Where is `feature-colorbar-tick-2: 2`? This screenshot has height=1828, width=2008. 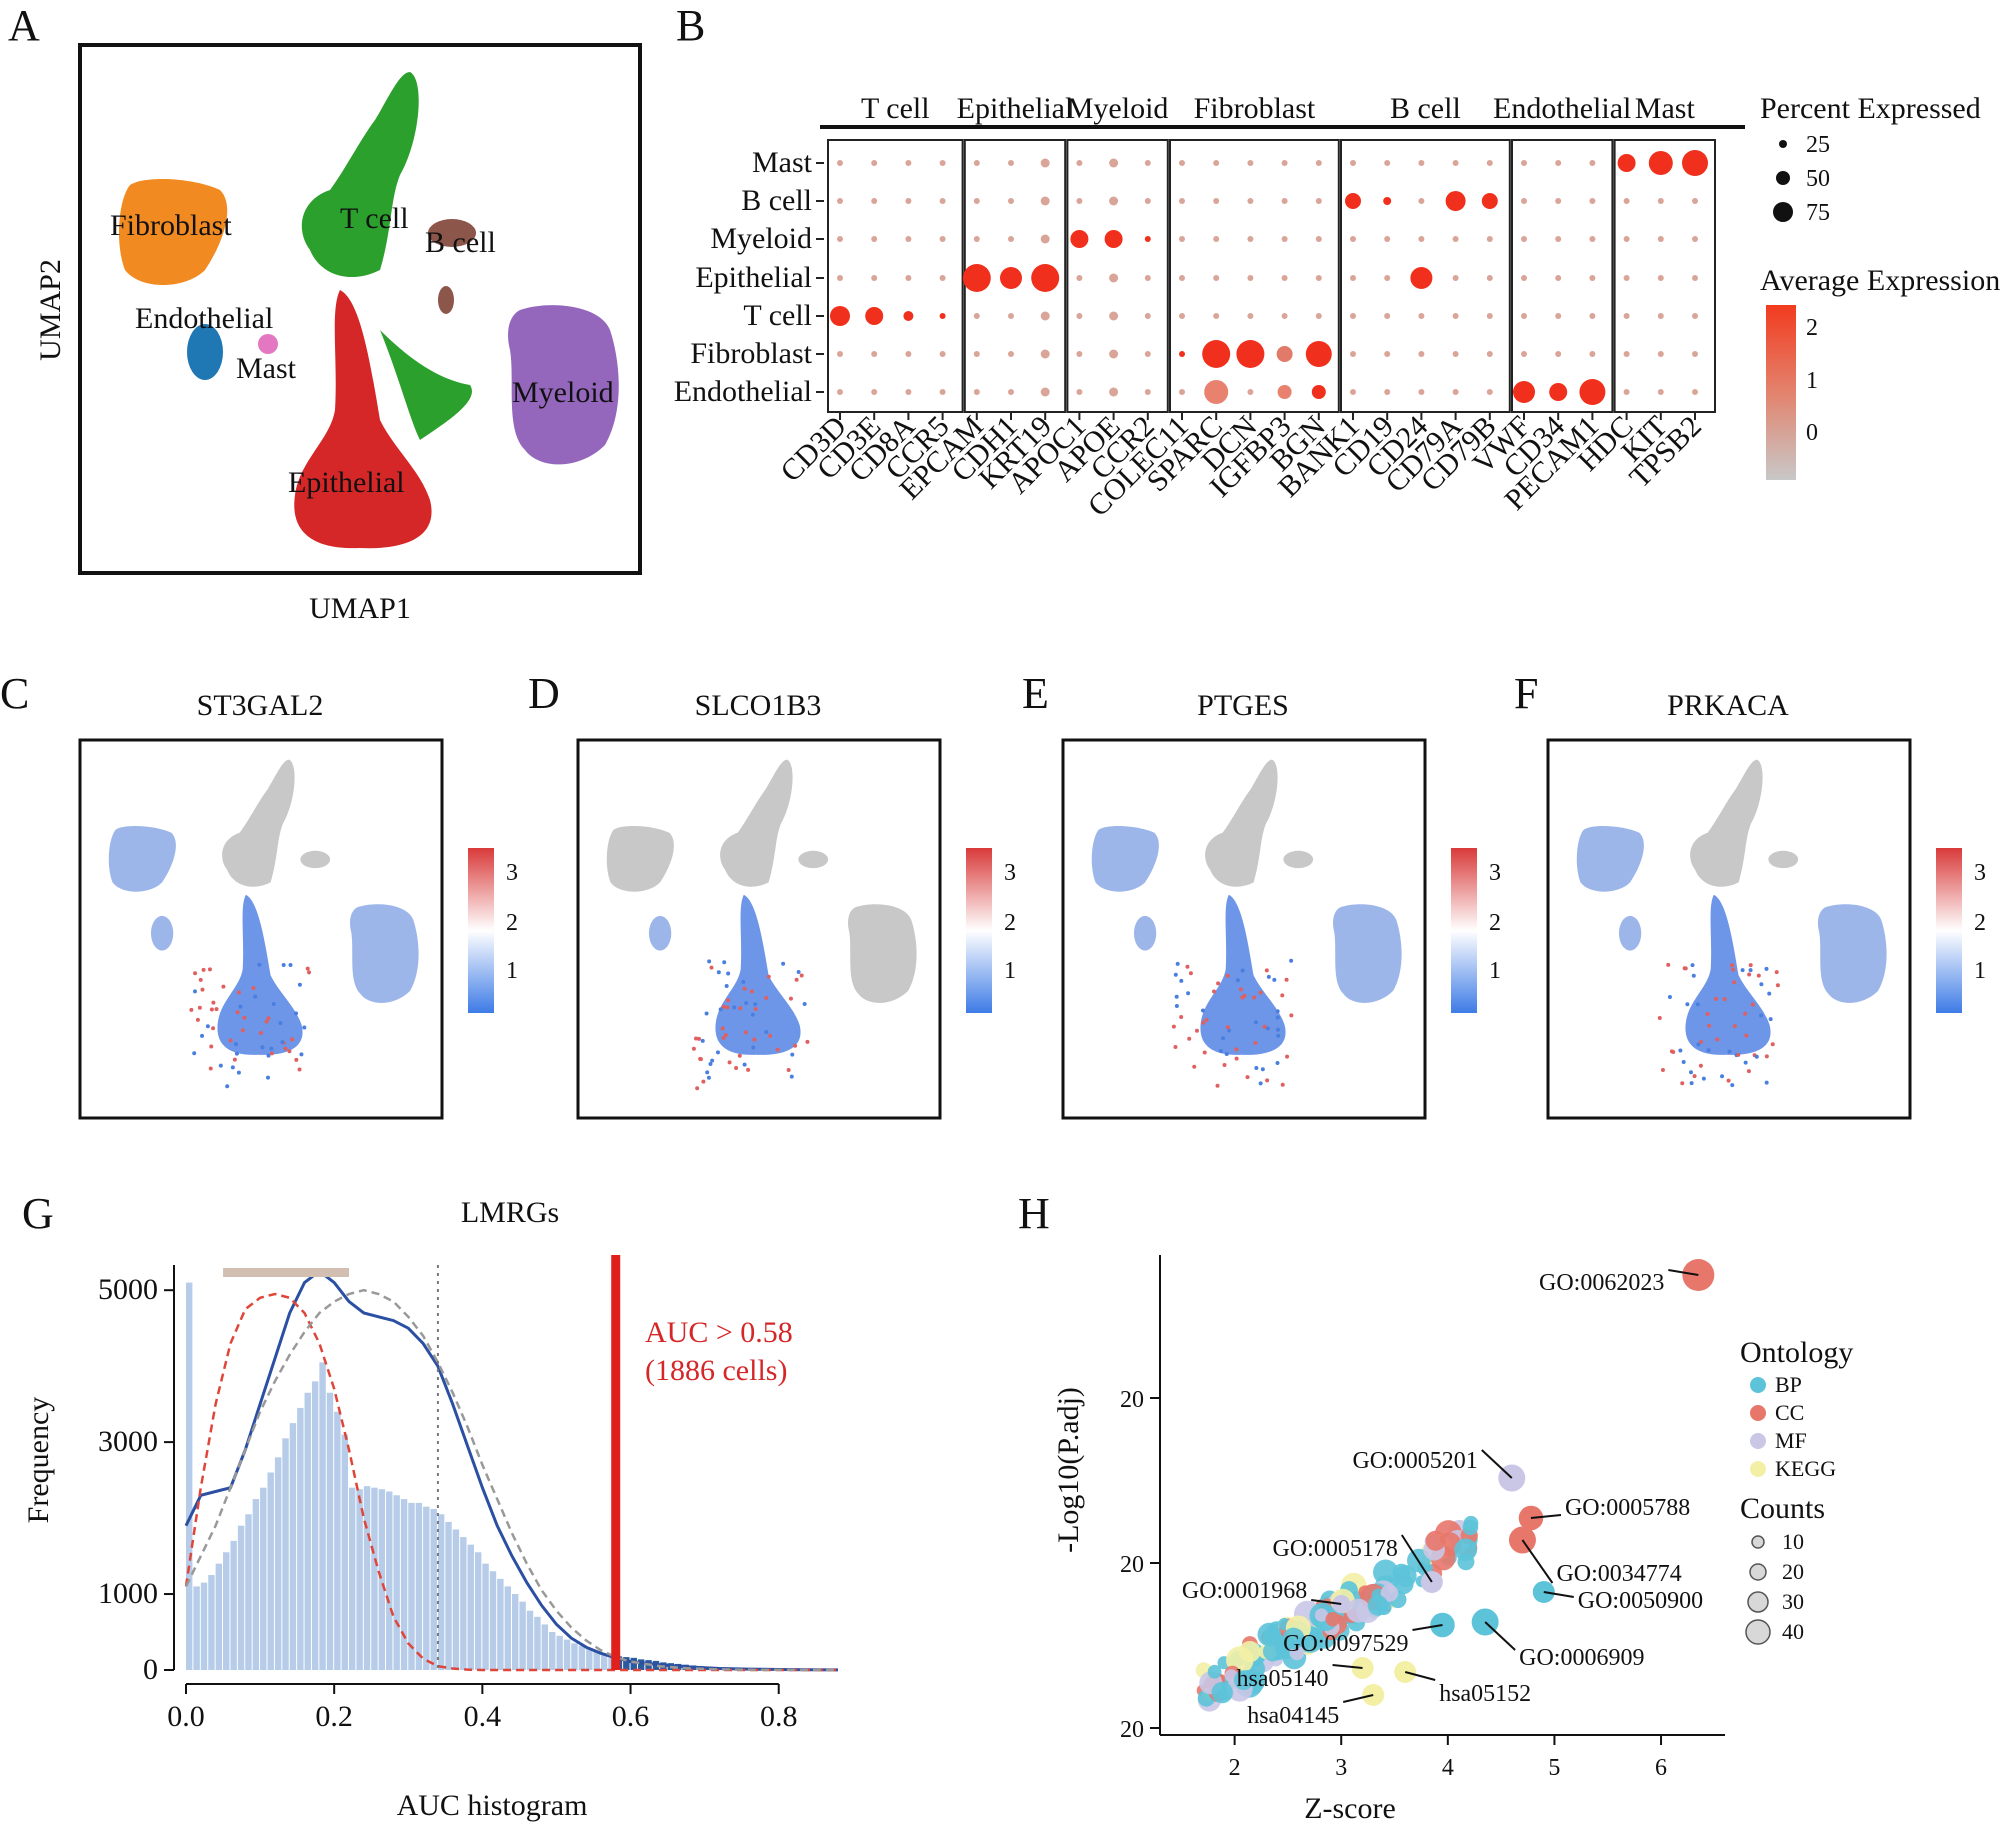
feature-colorbar-tick-2: 2 is located at coordinates (1980, 923).